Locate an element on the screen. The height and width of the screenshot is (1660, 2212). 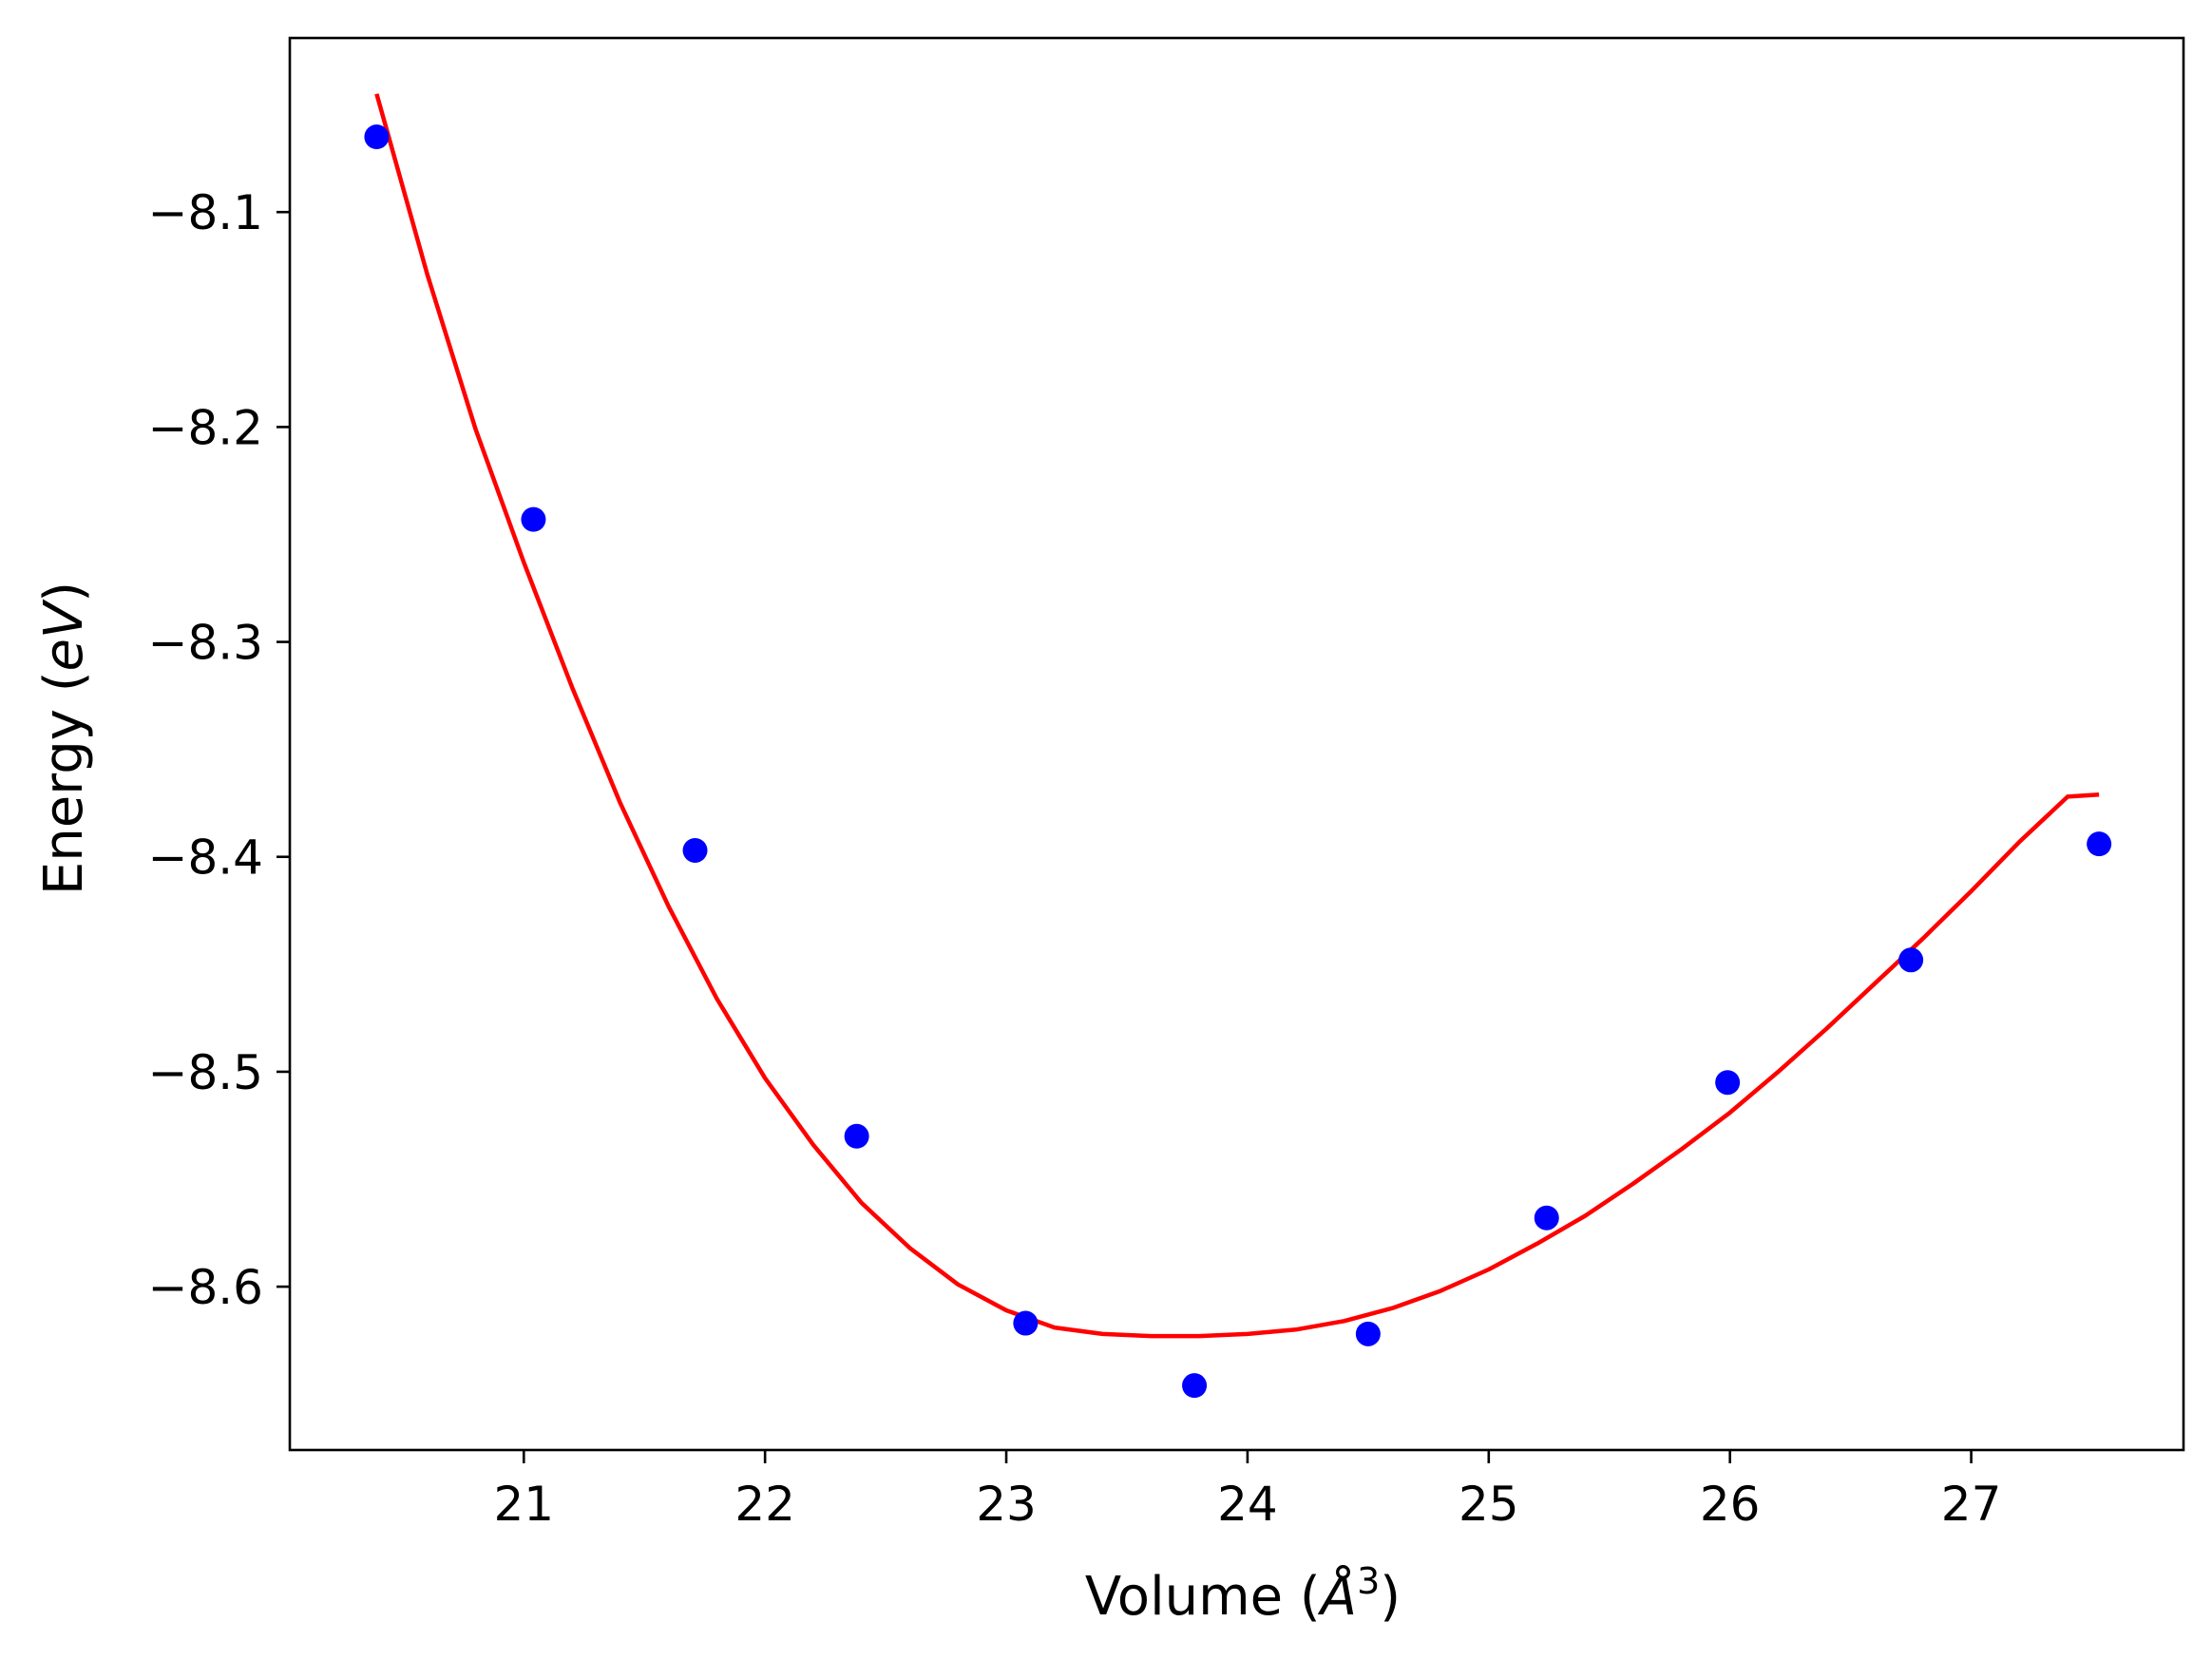
y-tick-label: −8.5 is located at coordinates (205, 1072).